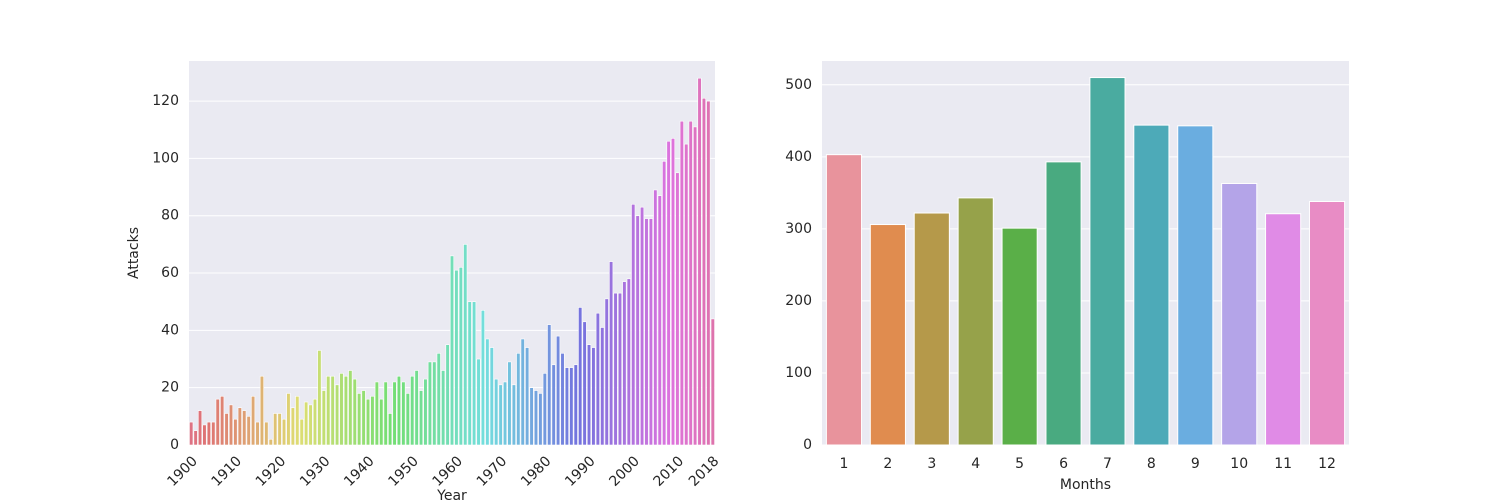 Image resolution: width=1500 pixels, height=500 pixels. Describe the element at coordinates (1195, 464) in the screenshot. I see `x-tick-label: 9` at that location.